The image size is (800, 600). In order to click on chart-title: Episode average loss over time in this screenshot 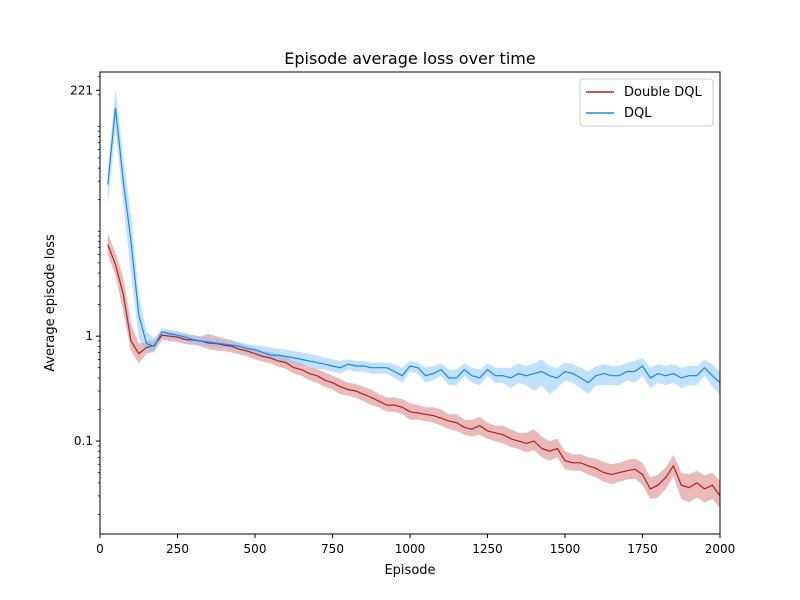, I will do `click(409, 58)`.